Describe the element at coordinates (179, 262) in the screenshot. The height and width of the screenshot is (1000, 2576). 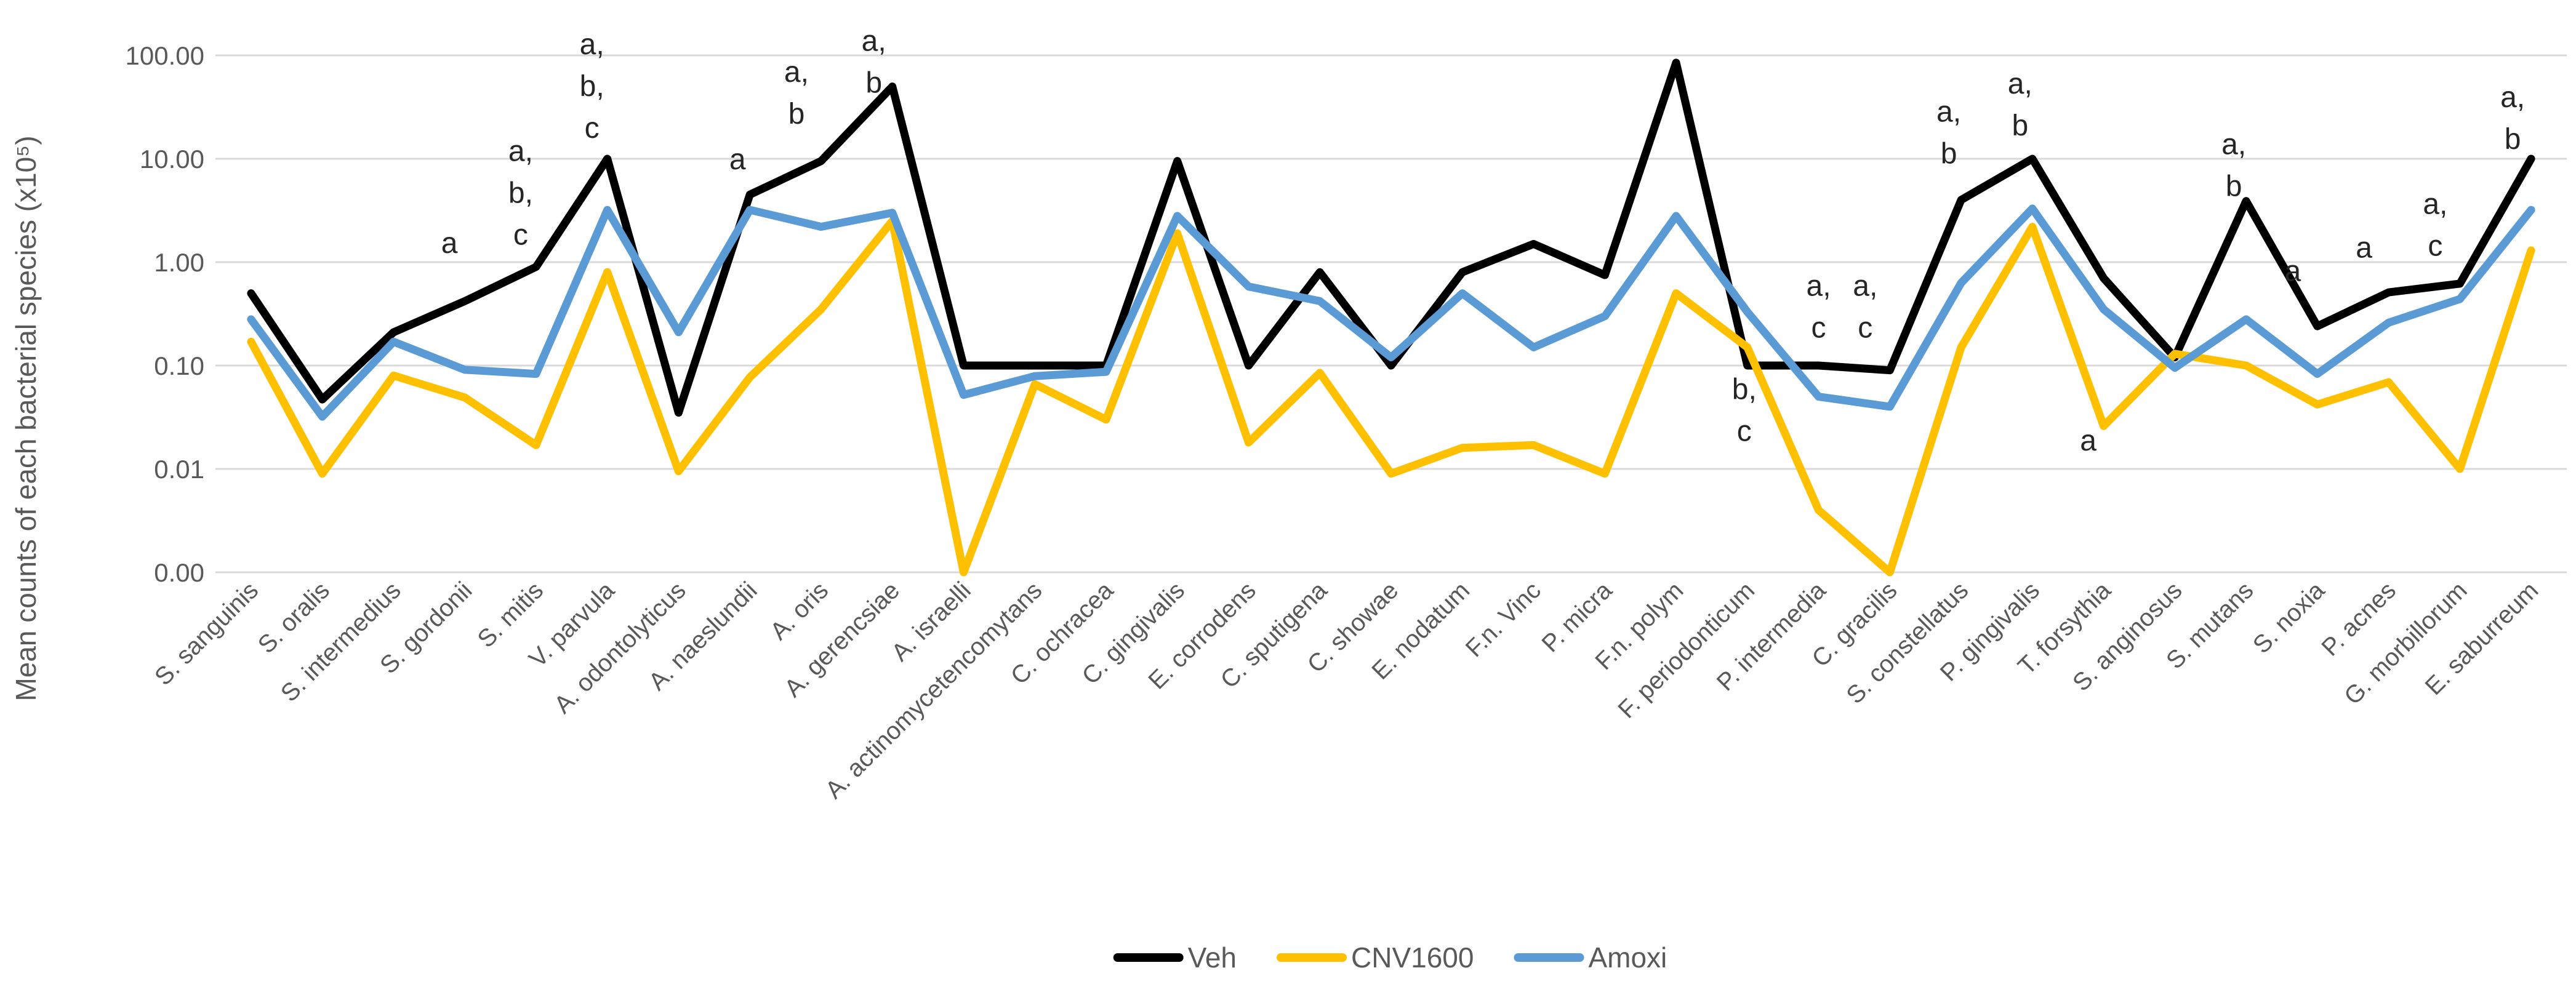
I see `y-axis-tick-label: 1.00` at that location.